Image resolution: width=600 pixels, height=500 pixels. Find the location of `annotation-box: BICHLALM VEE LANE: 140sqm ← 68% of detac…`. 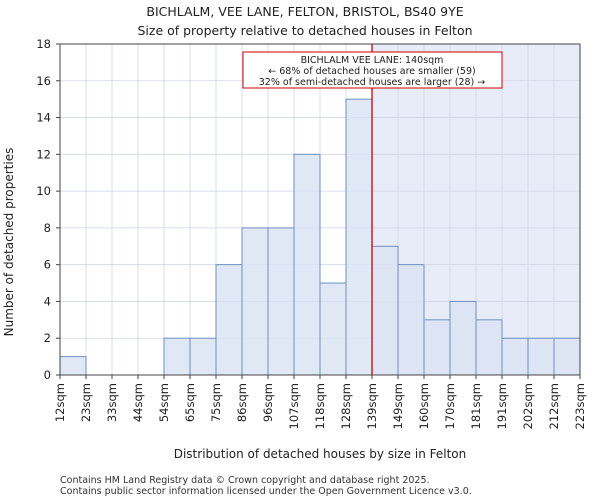

annotation-box: BICHLALM VEE LANE: 140sqm ← 68% of detac… is located at coordinates (372, 70).